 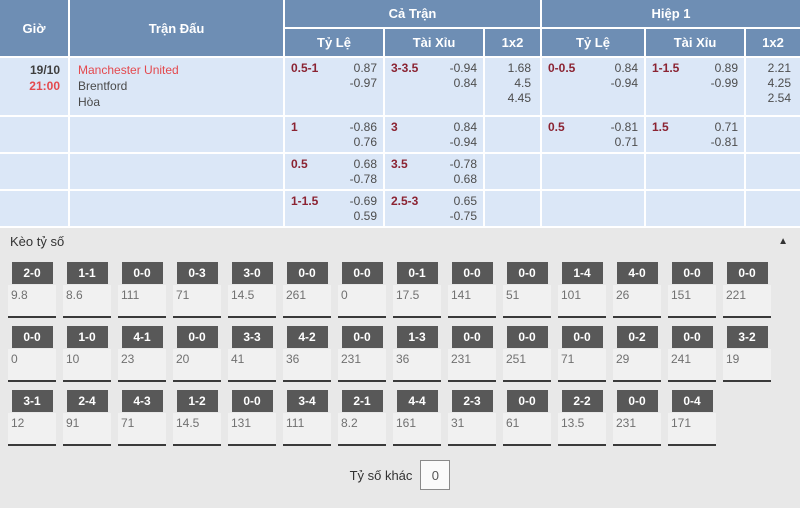 What do you see at coordinates (593, 134) in the screenshot?
I see `handicap-odds-cell: 0.5 -0.81 0.71` at bounding box center [593, 134].